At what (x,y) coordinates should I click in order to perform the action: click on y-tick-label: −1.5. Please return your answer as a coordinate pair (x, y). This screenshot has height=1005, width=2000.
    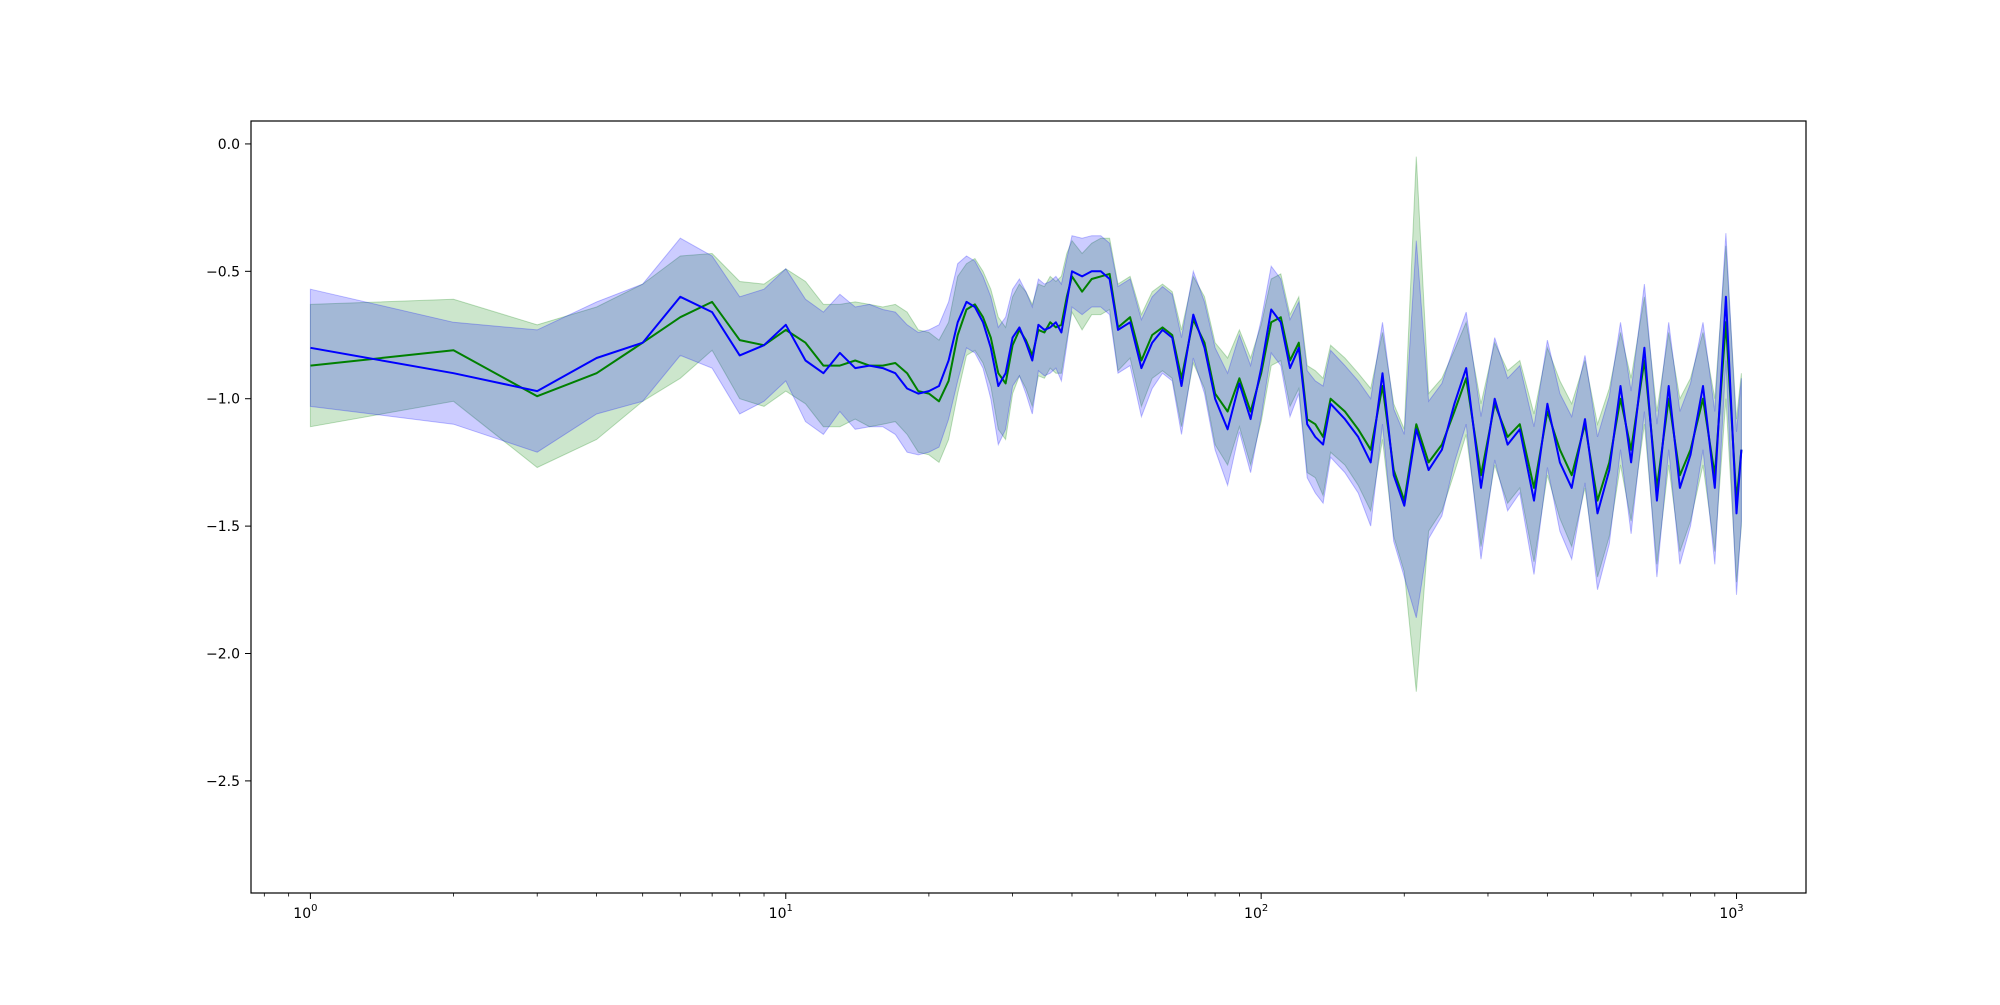
    Looking at the image, I should click on (223, 527).